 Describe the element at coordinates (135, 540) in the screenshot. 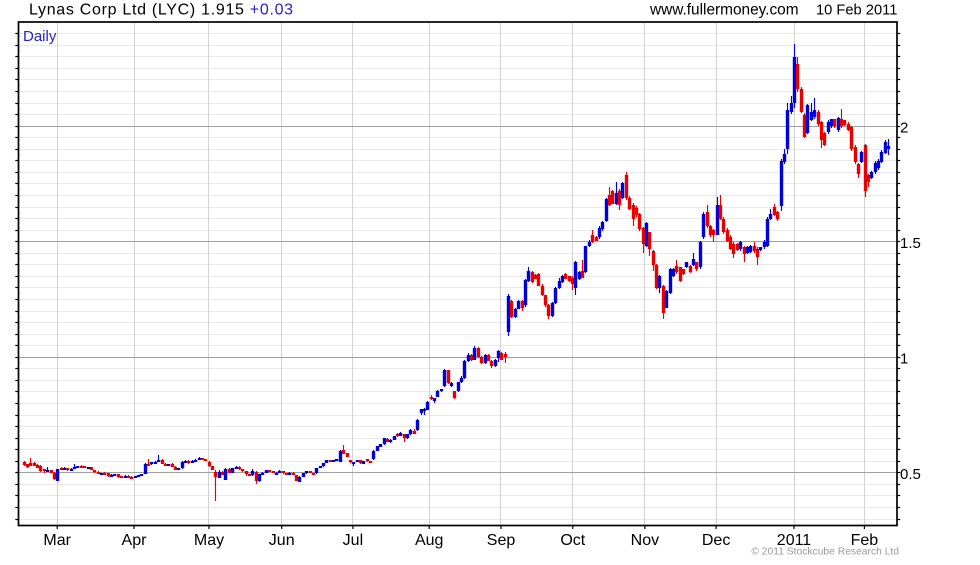

I see `svg-text: Apr` at that location.